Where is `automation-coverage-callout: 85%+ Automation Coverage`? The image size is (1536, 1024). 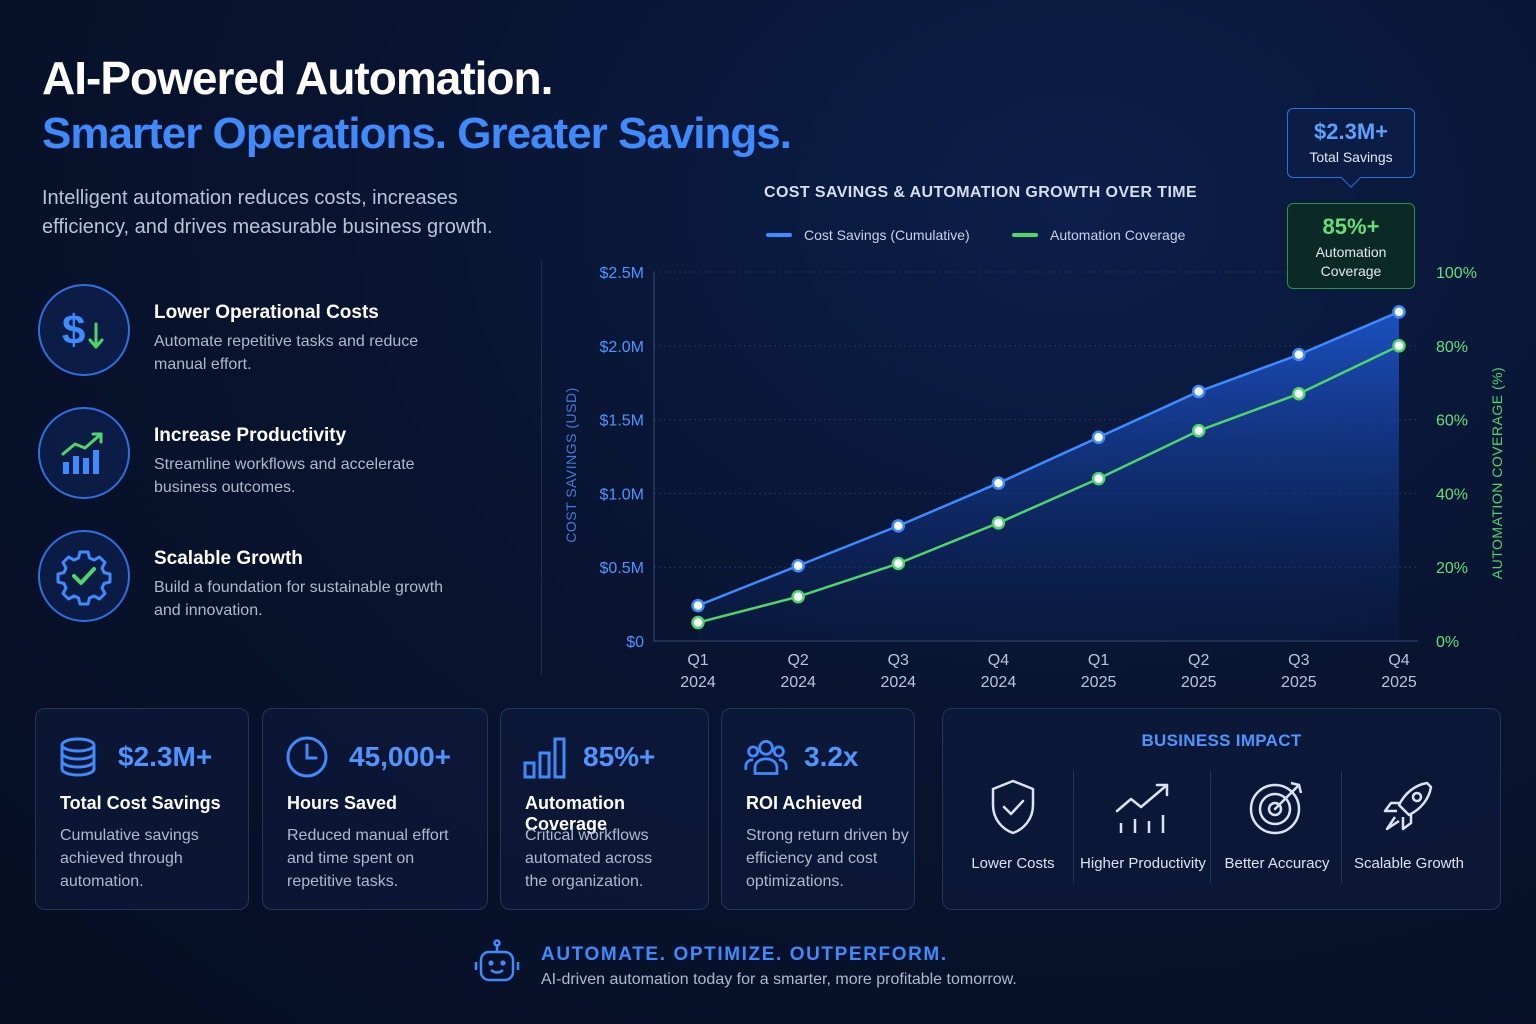
automation-coverage-callout: 85%+ Automation Coverage is located at coordinates (1351, 246).